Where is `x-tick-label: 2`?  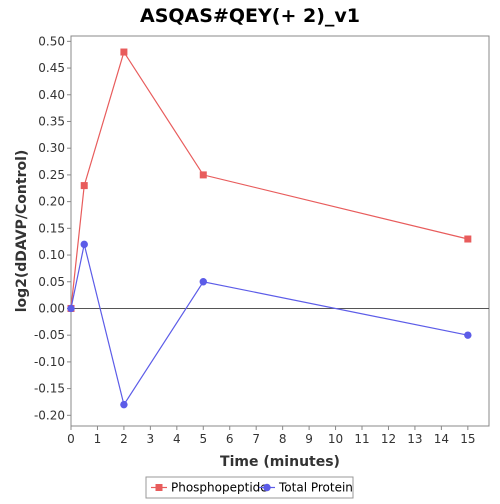
x-tick-label: 2 is located at coordinates (124, 439).